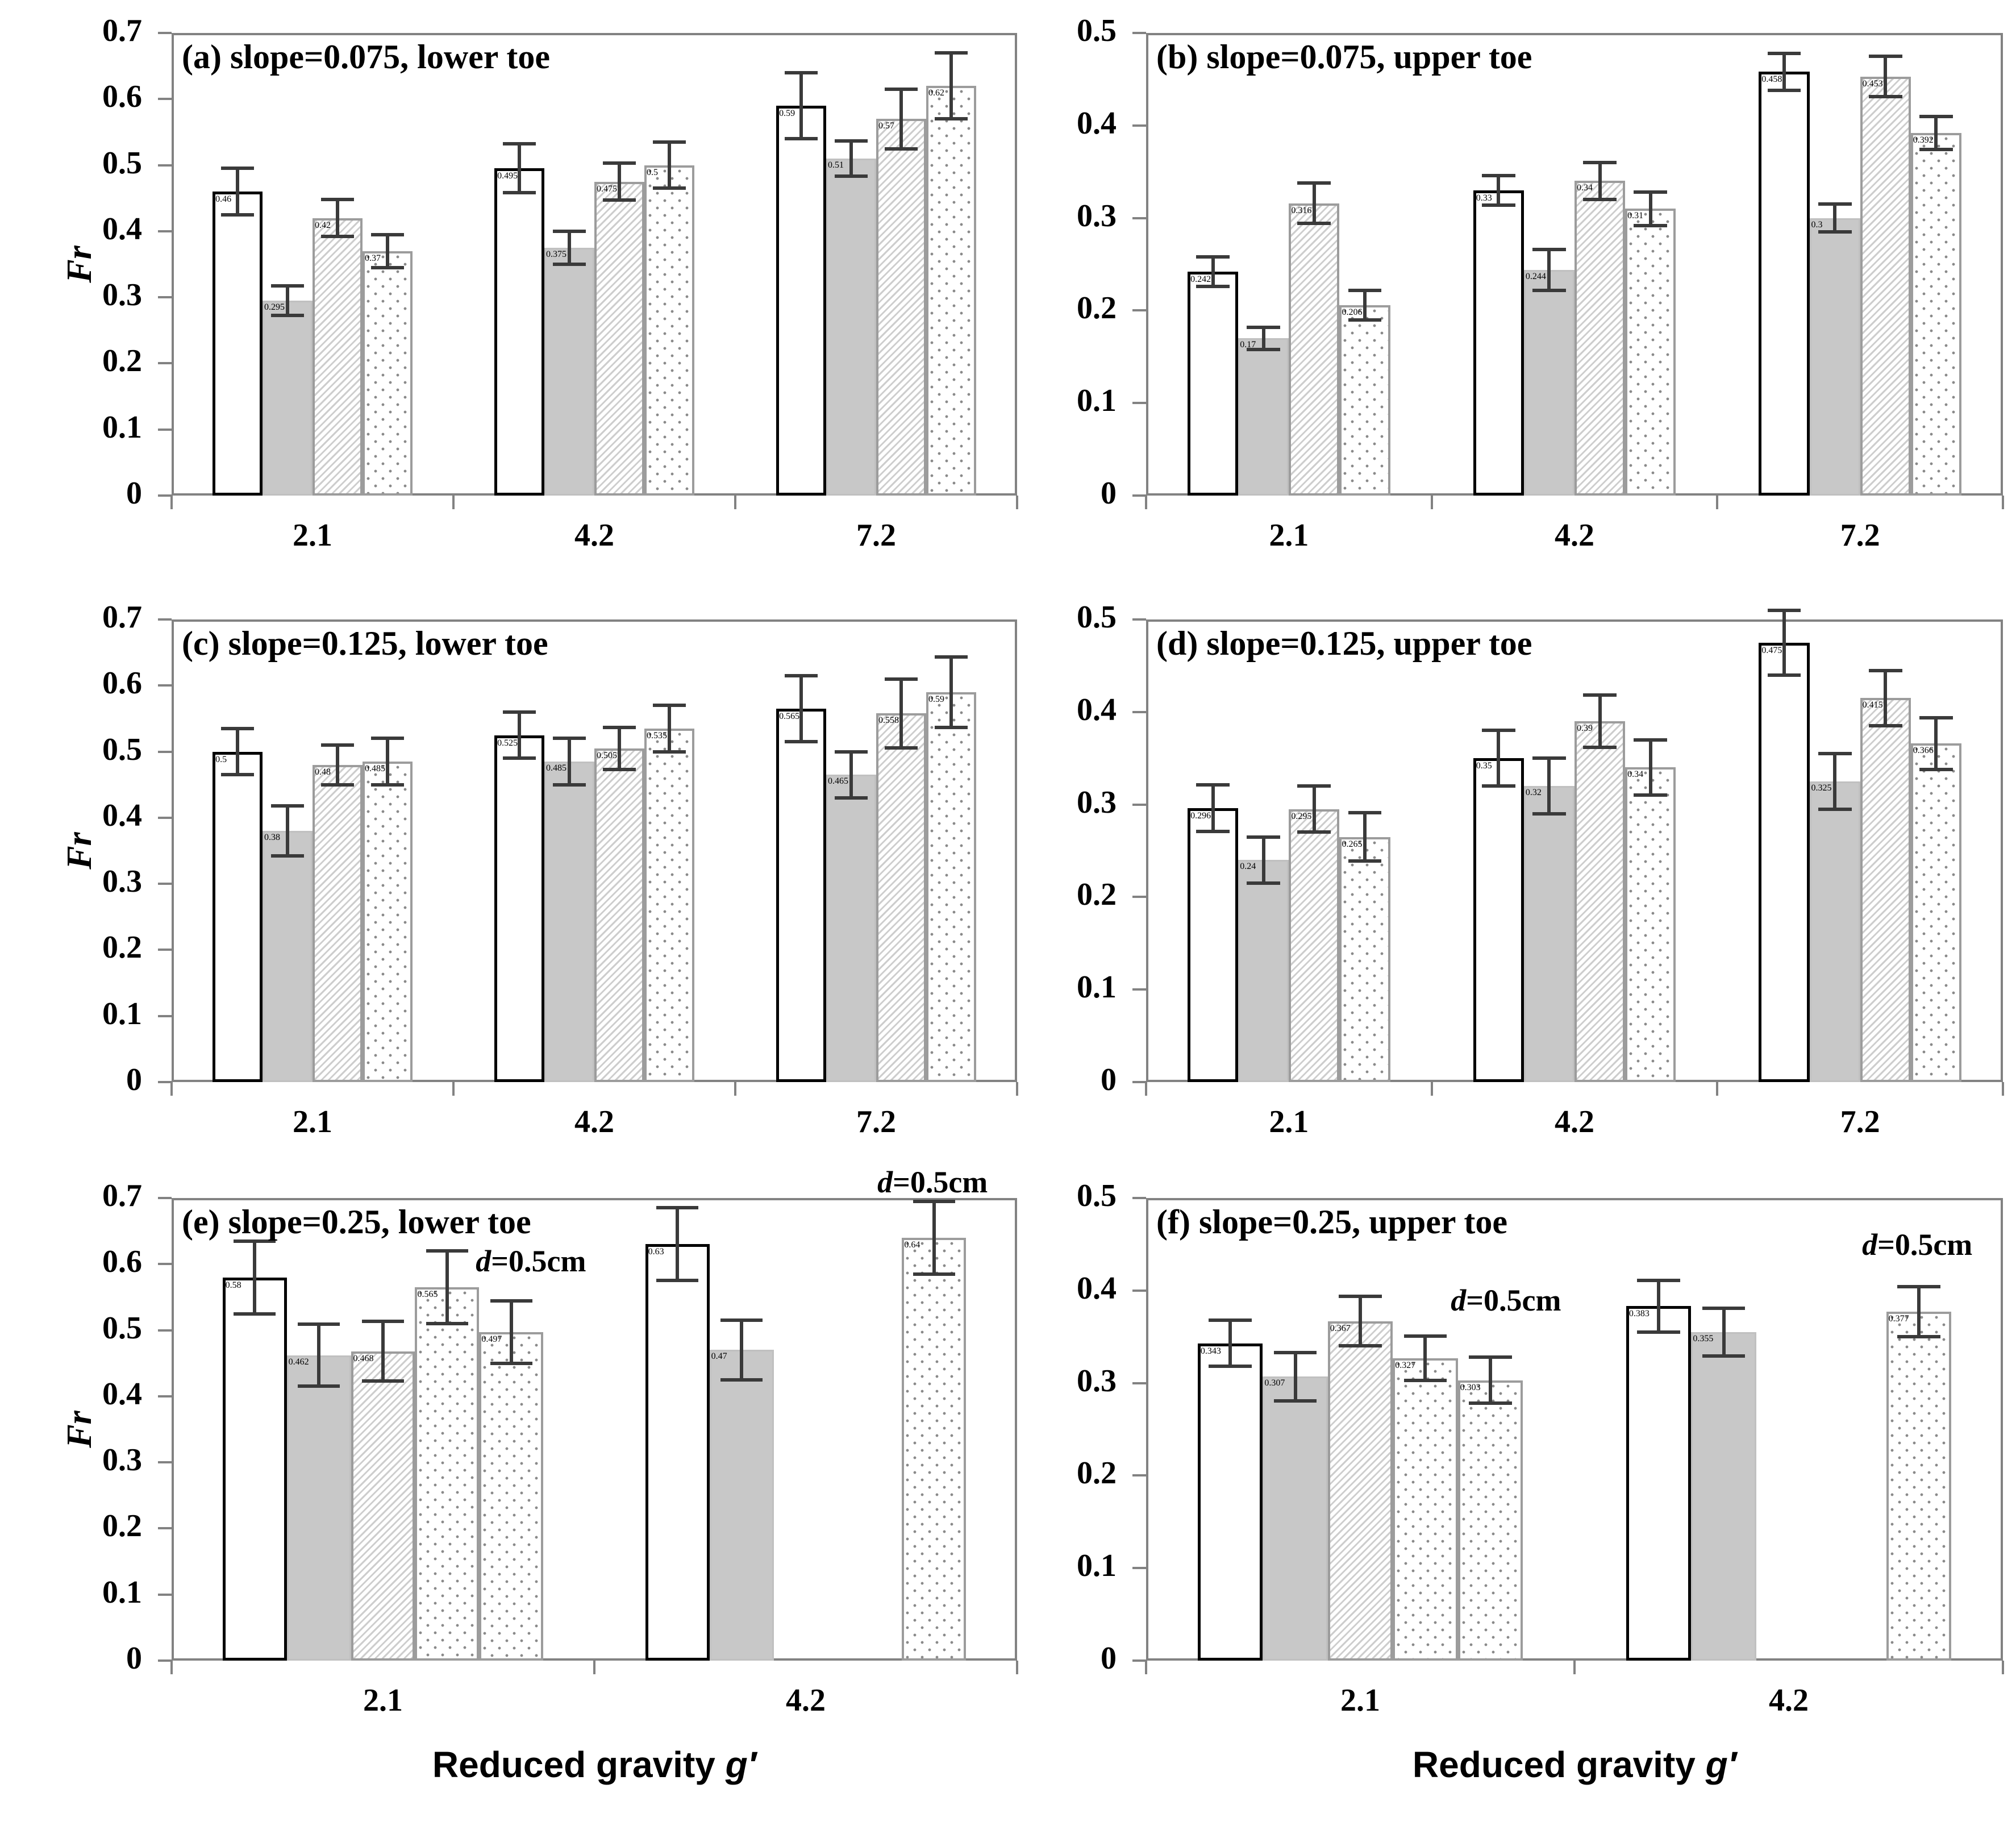 Image resolution: width=2016 pixels, height=1826 pixels. Describe the element at coordinates (1289, 535) in the screenshot. I see `x-tick-label: 2.1` at that location.